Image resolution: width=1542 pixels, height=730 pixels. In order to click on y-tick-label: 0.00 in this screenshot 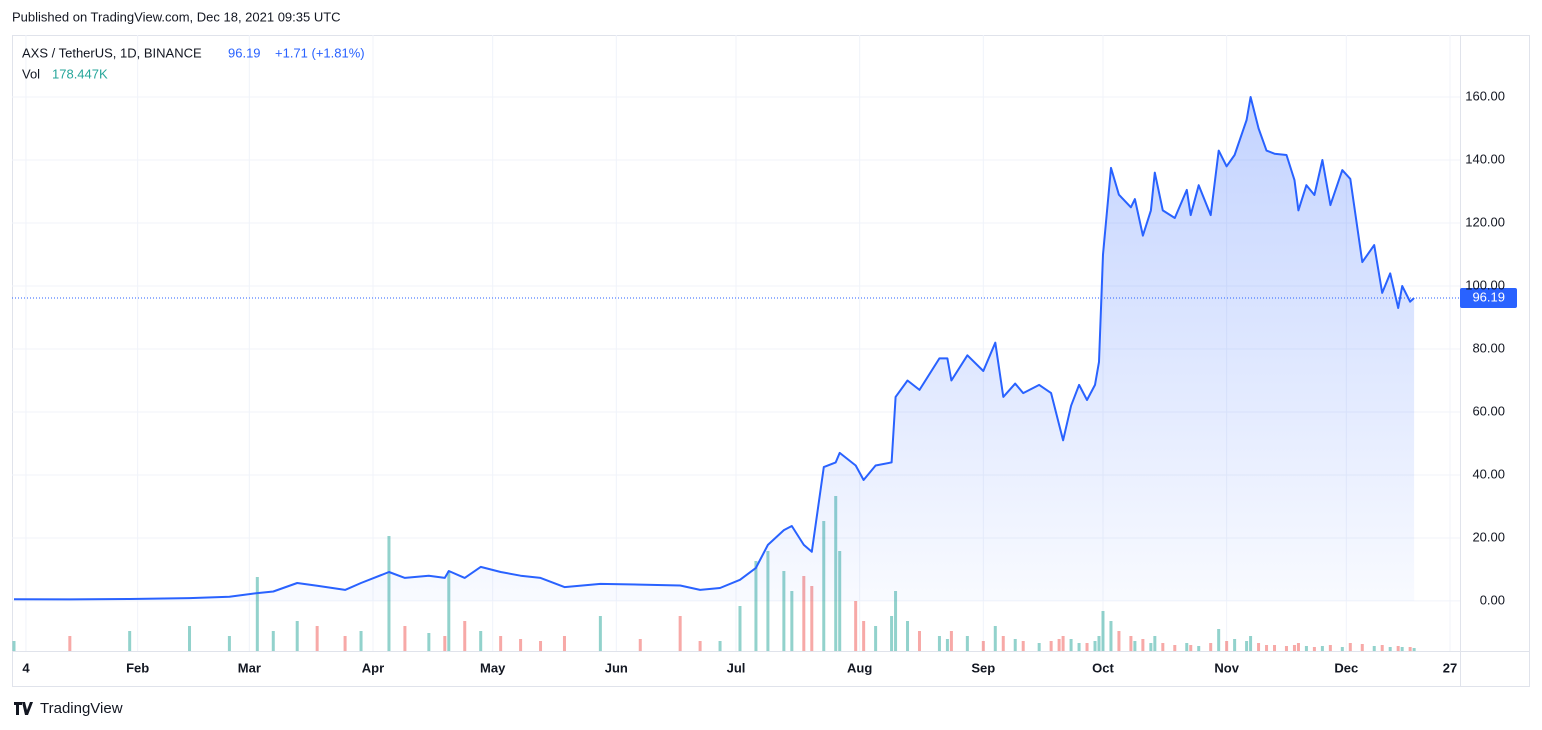, I will do `click(1492, 599)`.